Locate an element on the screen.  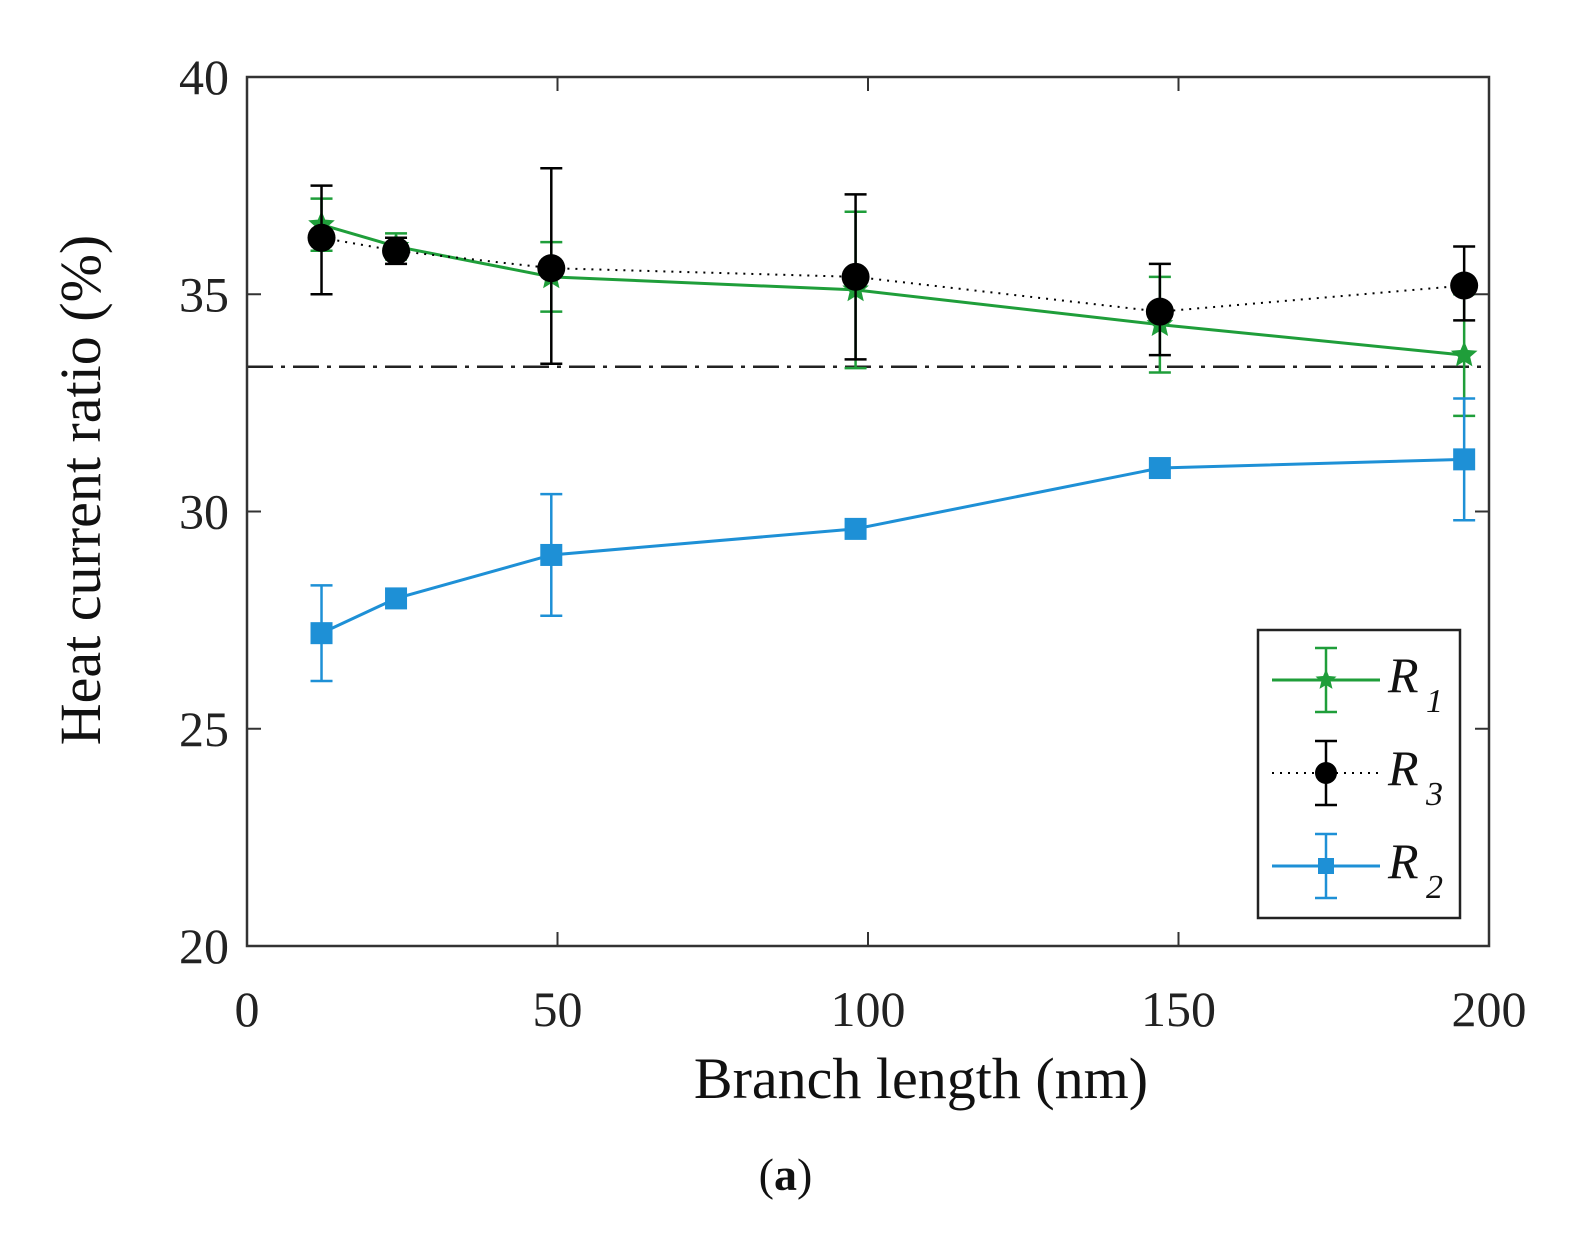
figure-caption: (a) is located at coordinates (785, 1174).